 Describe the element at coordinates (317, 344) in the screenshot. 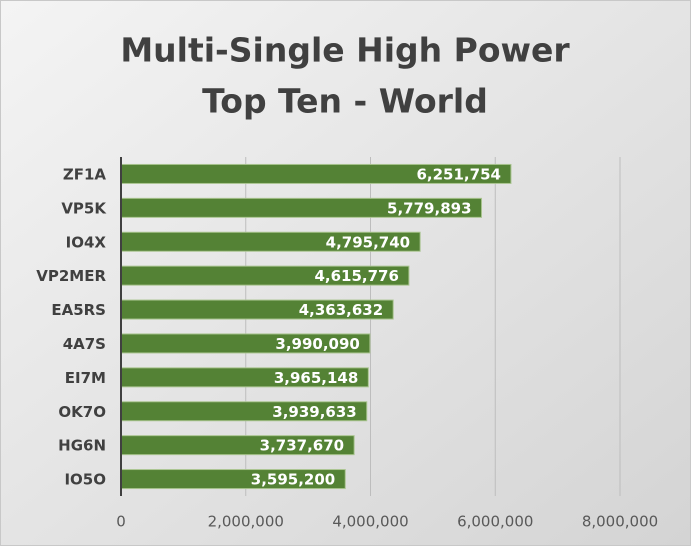

I see `value-label: 3,990,090` at that location.